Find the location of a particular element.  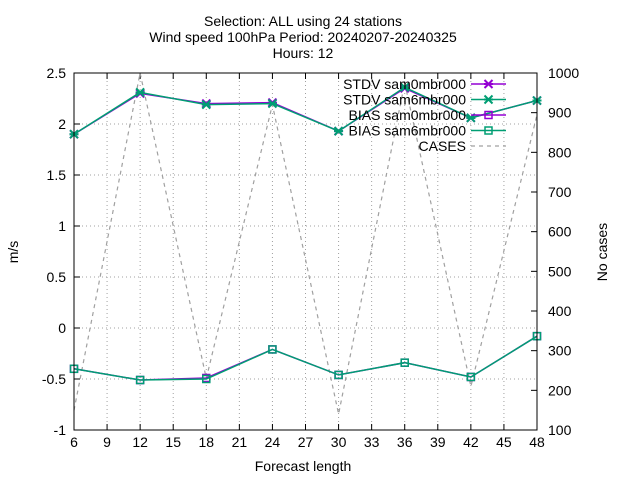

legend-entry: BIAS sam6mbr000 is located at coordinates (427, 131).